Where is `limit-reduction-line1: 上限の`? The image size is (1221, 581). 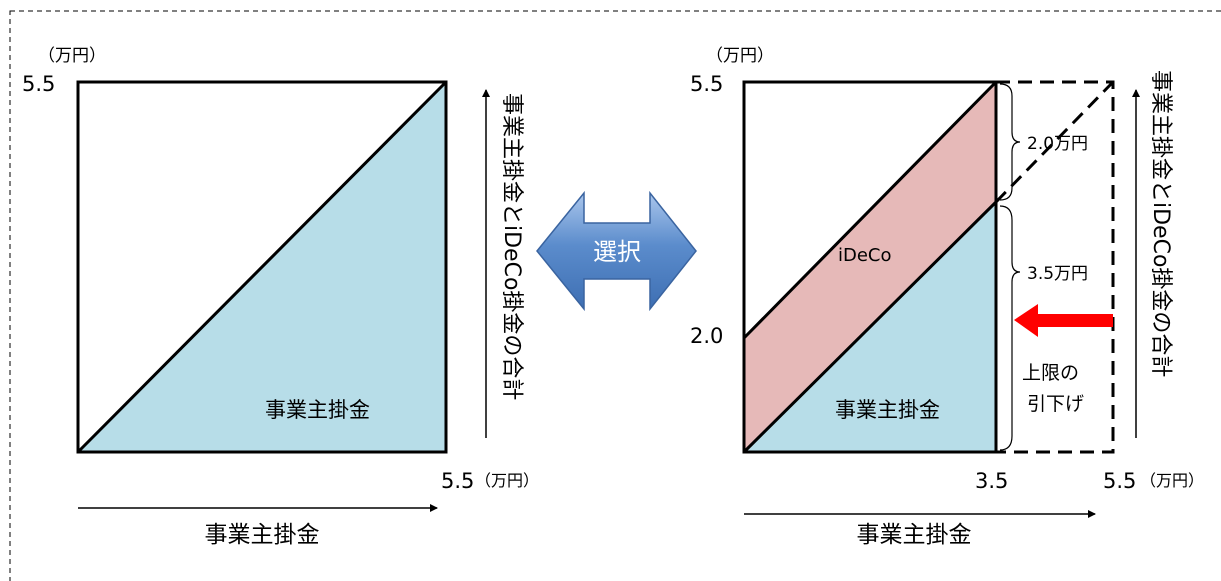
limit-reduction-line1: 上限の is located at coordinates (1050, 373).